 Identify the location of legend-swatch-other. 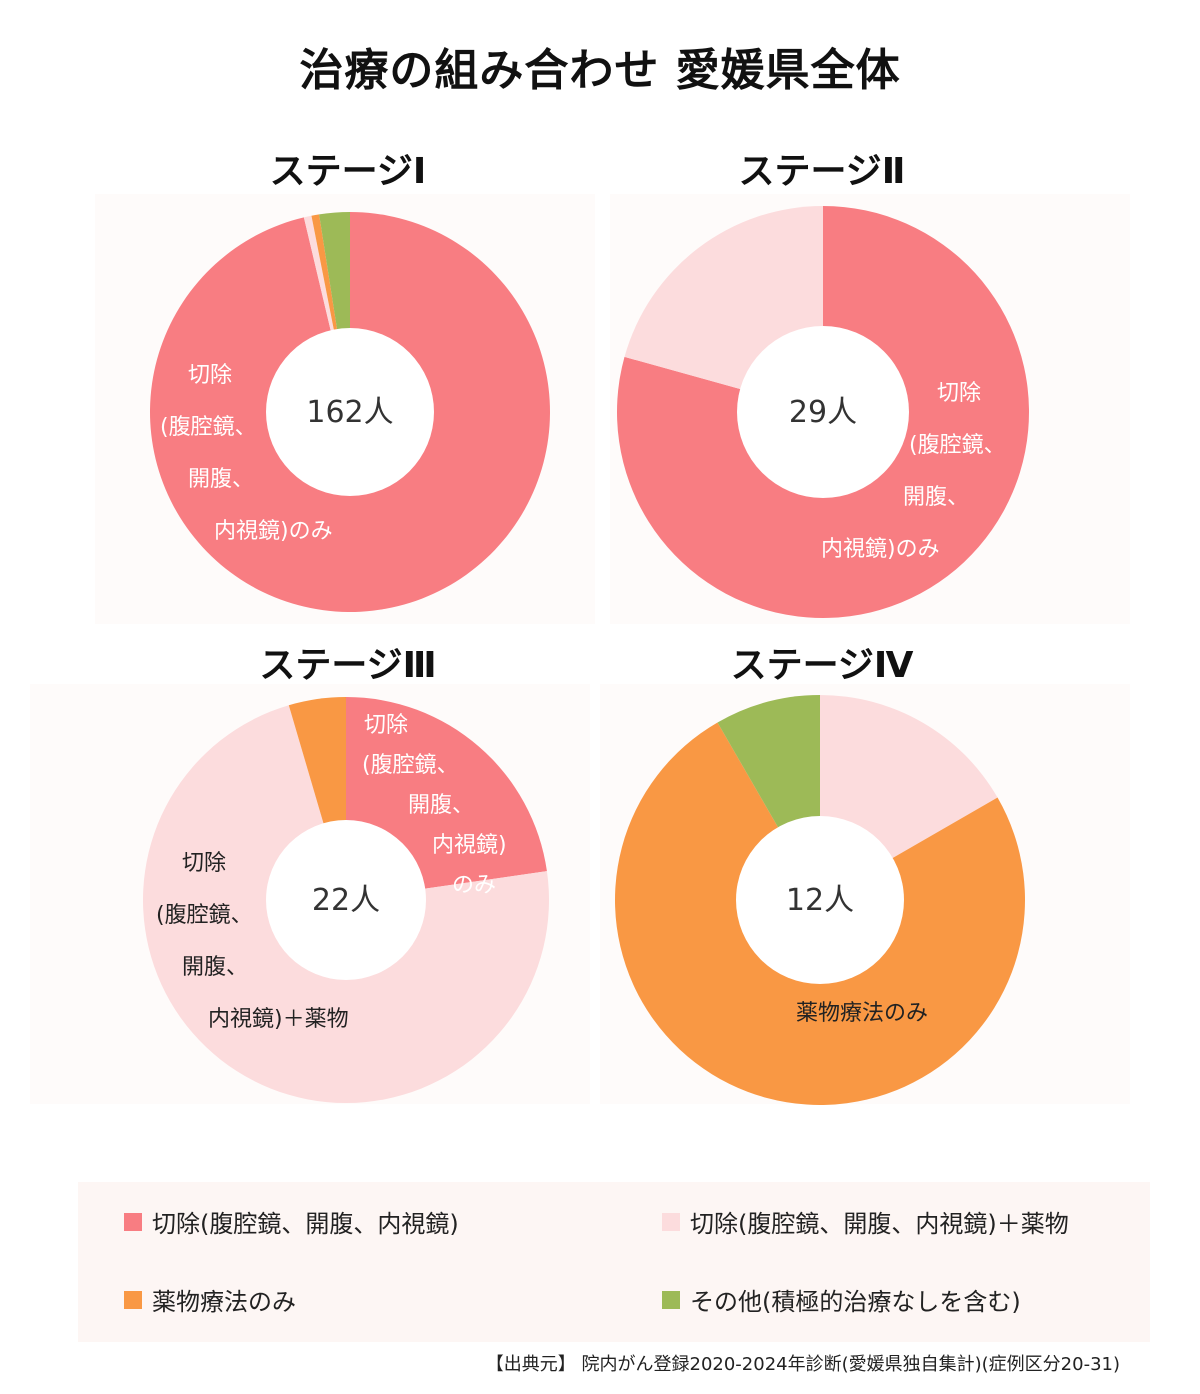
(671, 1299).